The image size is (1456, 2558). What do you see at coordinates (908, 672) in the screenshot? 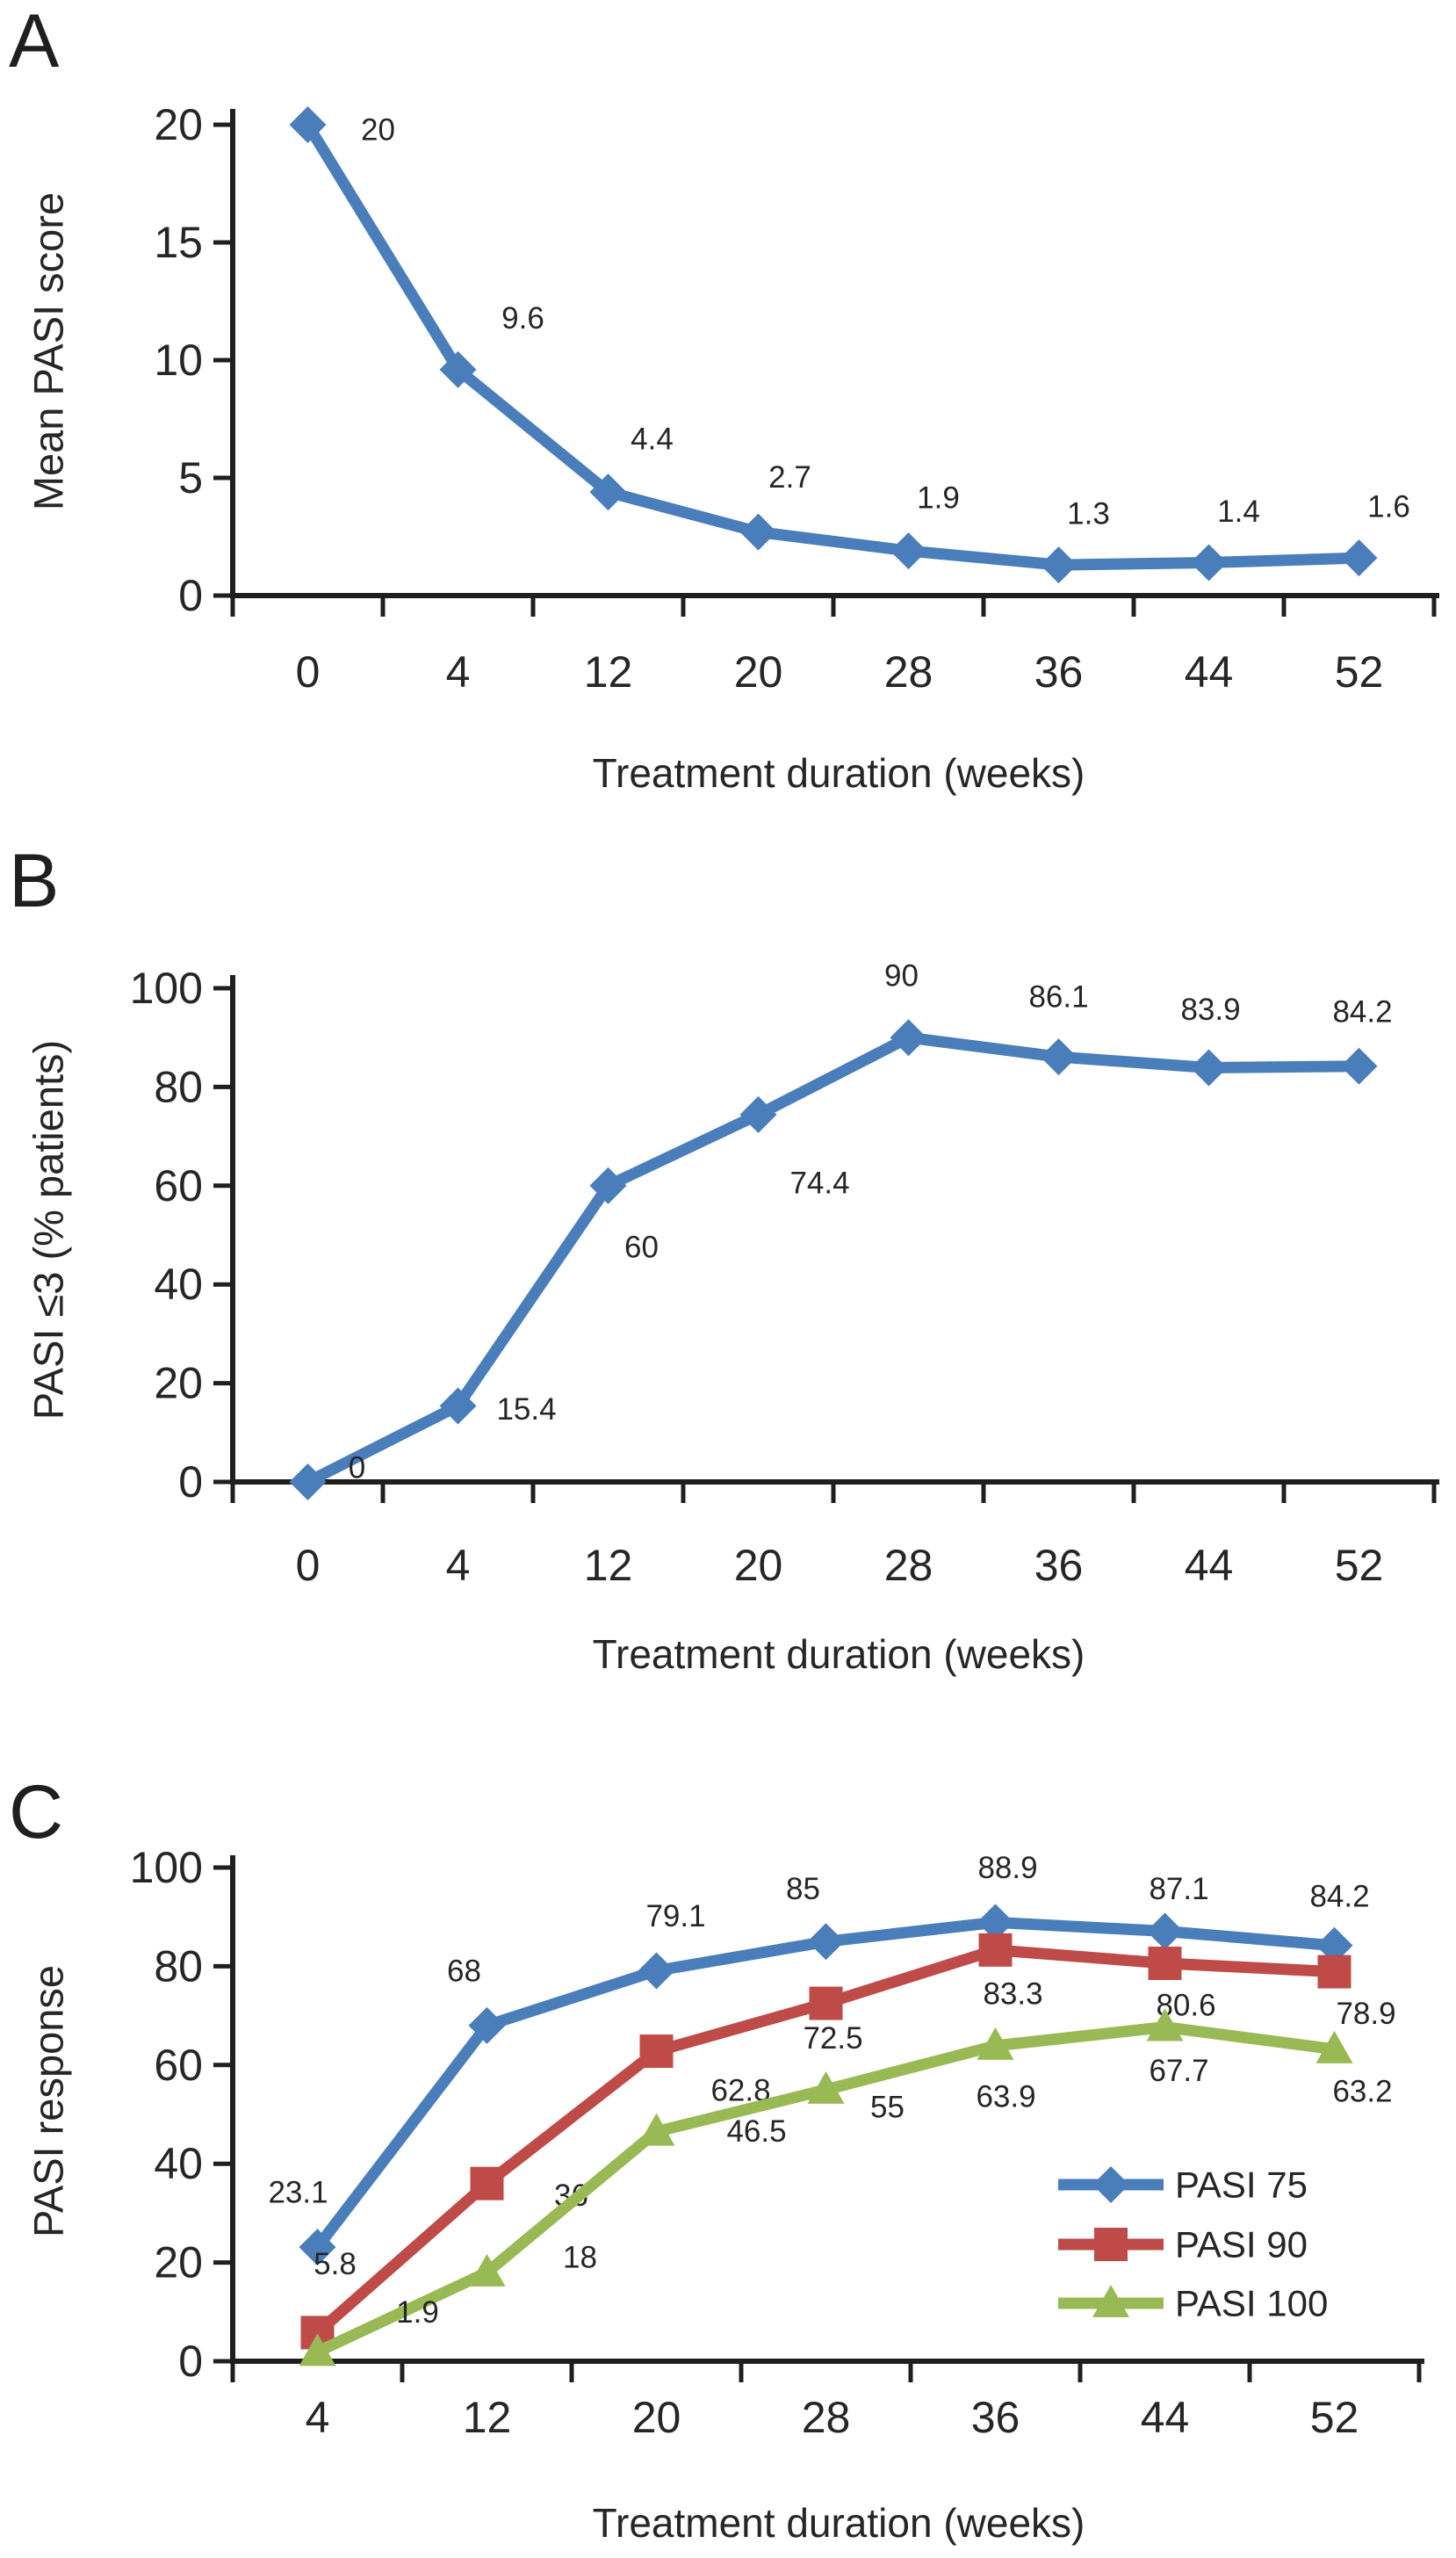
I see `x-tick-label-a: 28` at bounding box center [908, 672].